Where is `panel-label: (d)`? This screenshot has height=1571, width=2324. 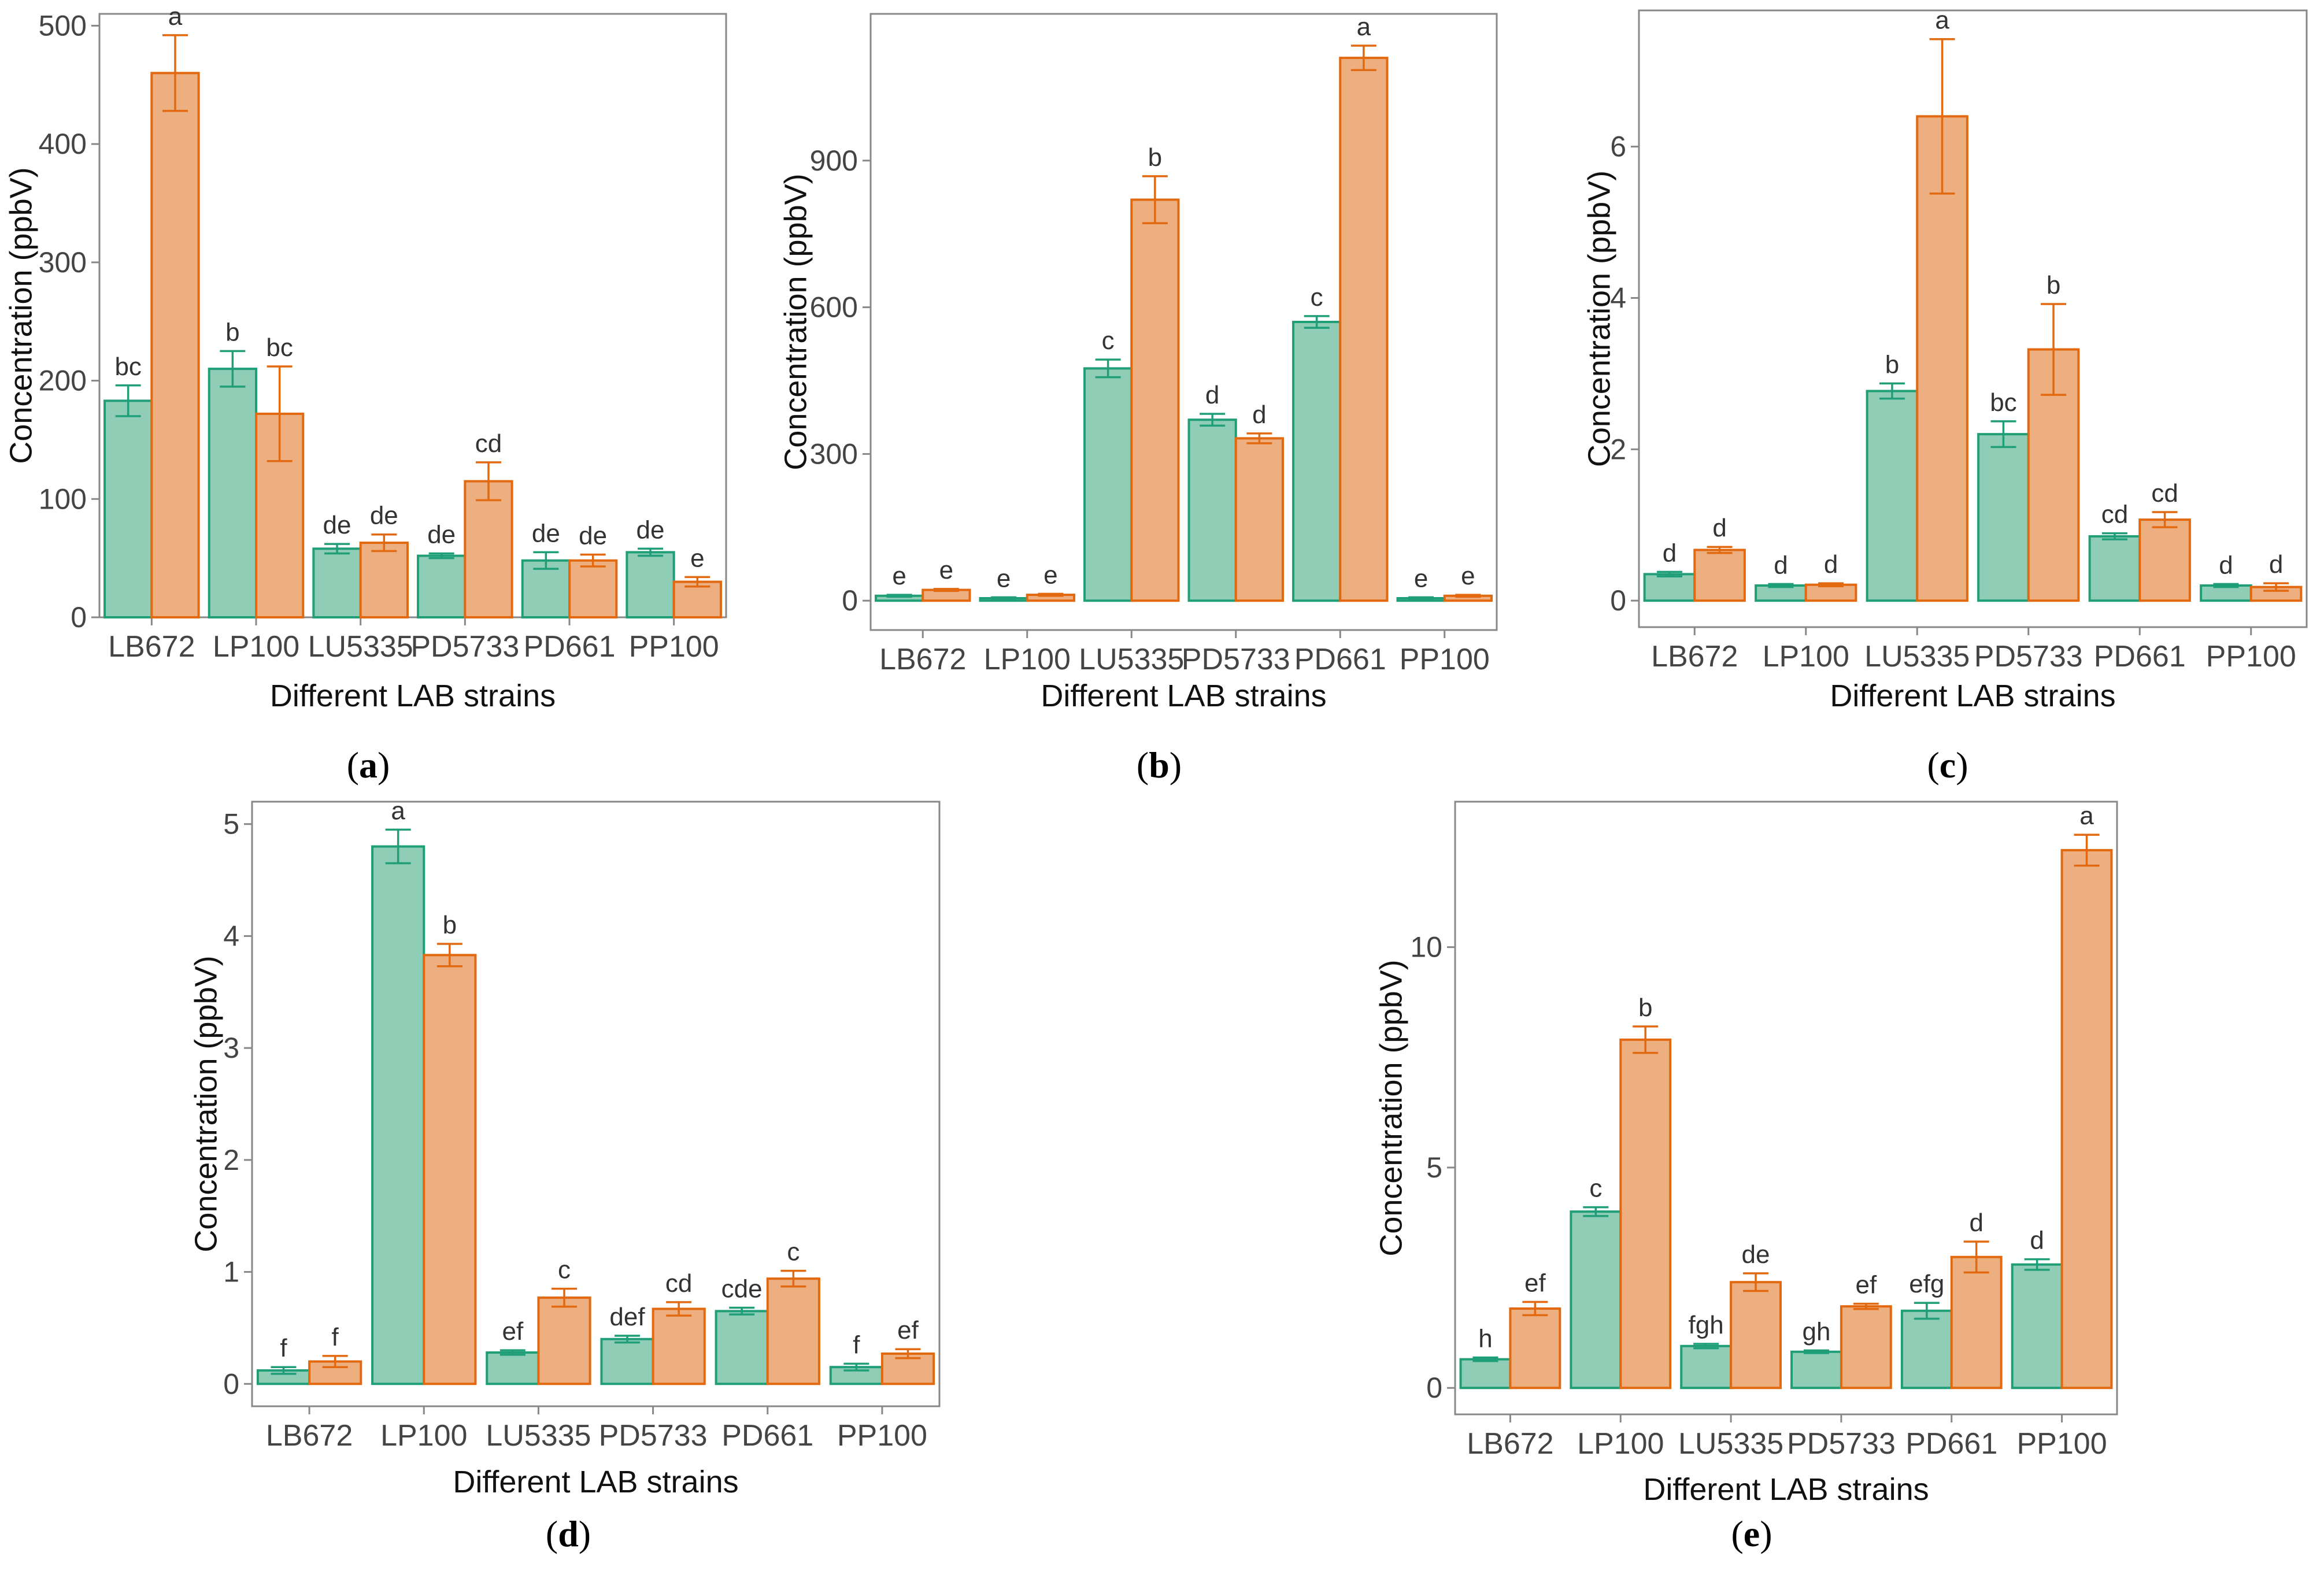
panel-label: (d) is located at coordinates (568, 1533).